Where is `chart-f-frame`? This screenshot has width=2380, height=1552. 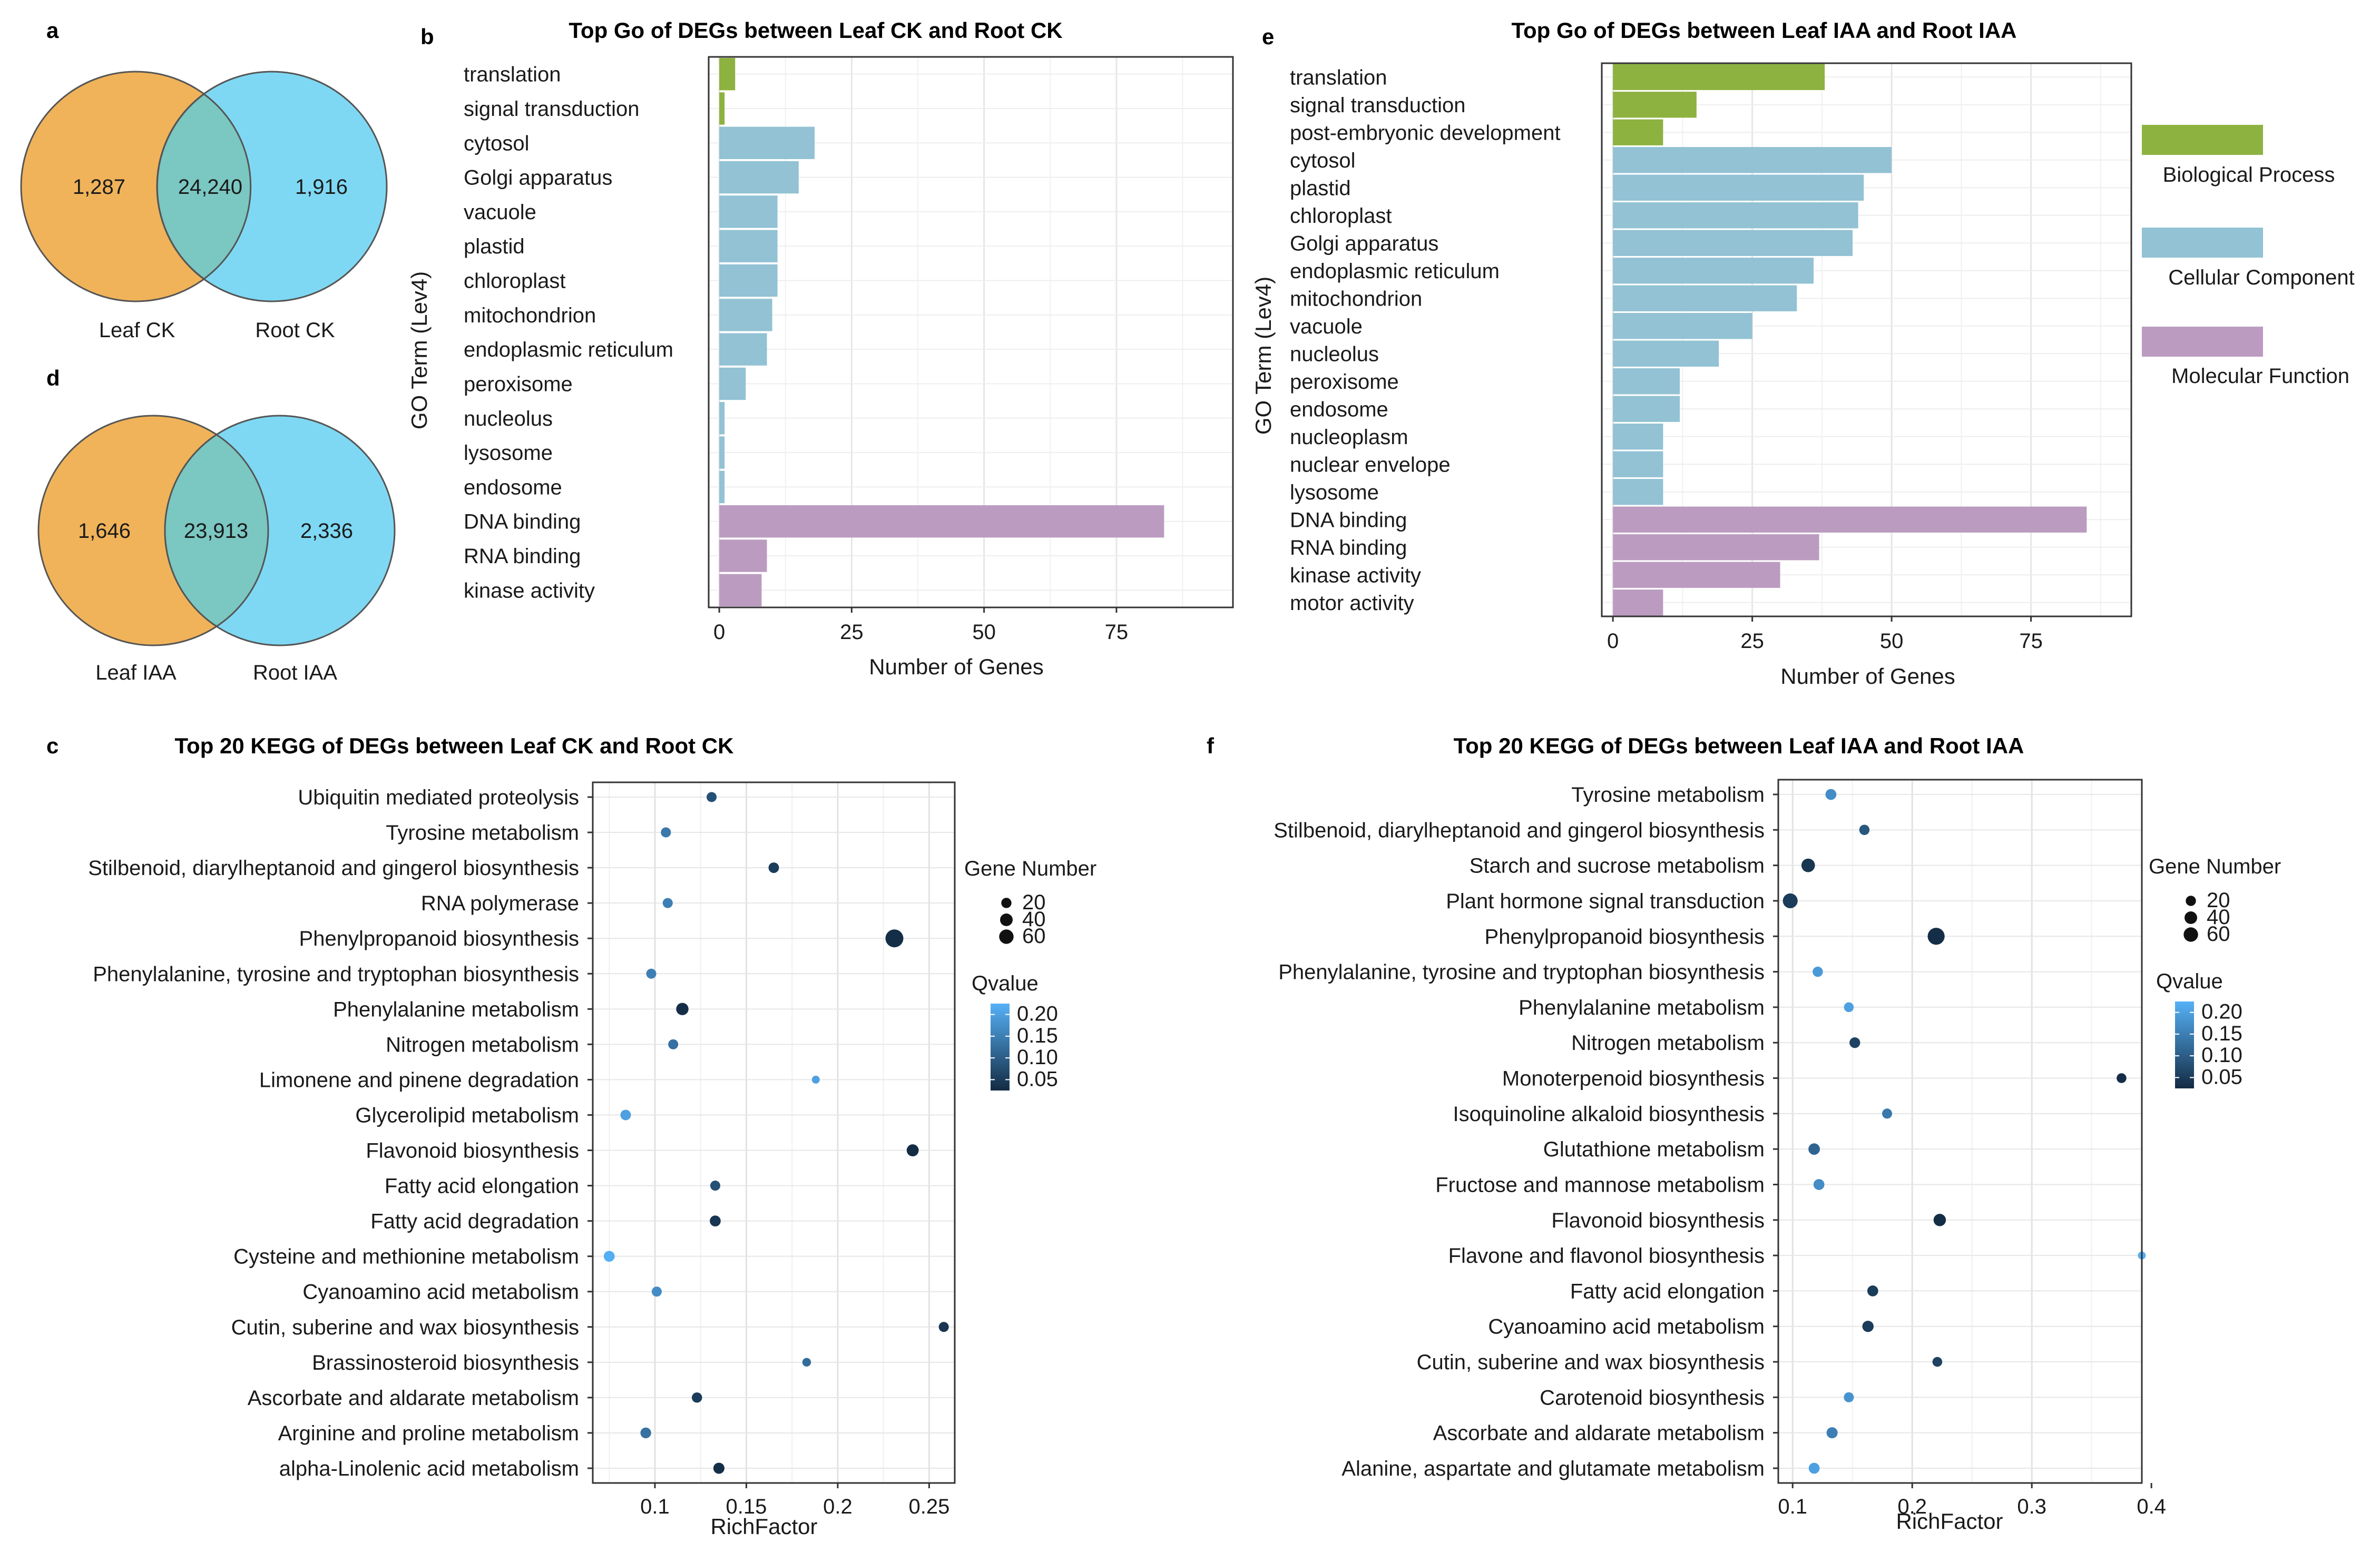 chart-f-frame is located at coordinates (1960, 1131).